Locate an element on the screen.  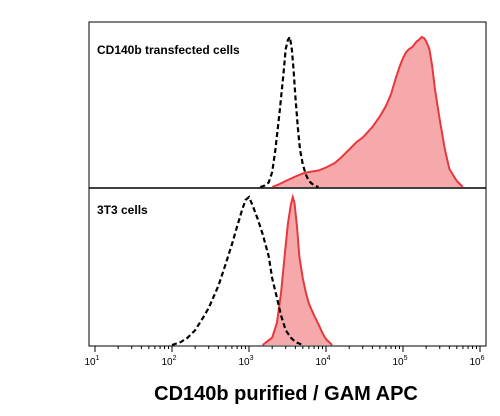
x-tick-label: 10⁴ is located at coordinates (322, 361).